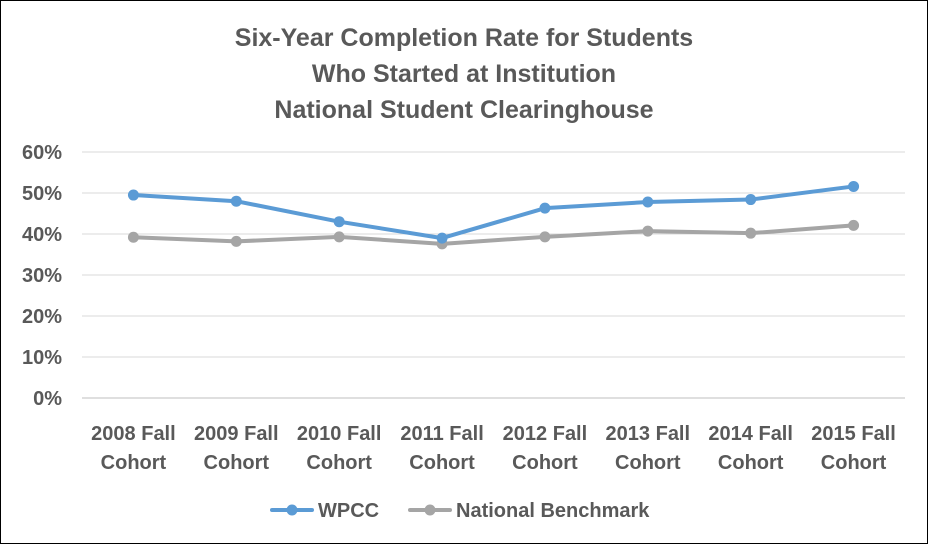  What do you see at coordinates (42, 153) in the screenshot?
I see `y-tick-label: 60%` at bounding box center [42, 153].